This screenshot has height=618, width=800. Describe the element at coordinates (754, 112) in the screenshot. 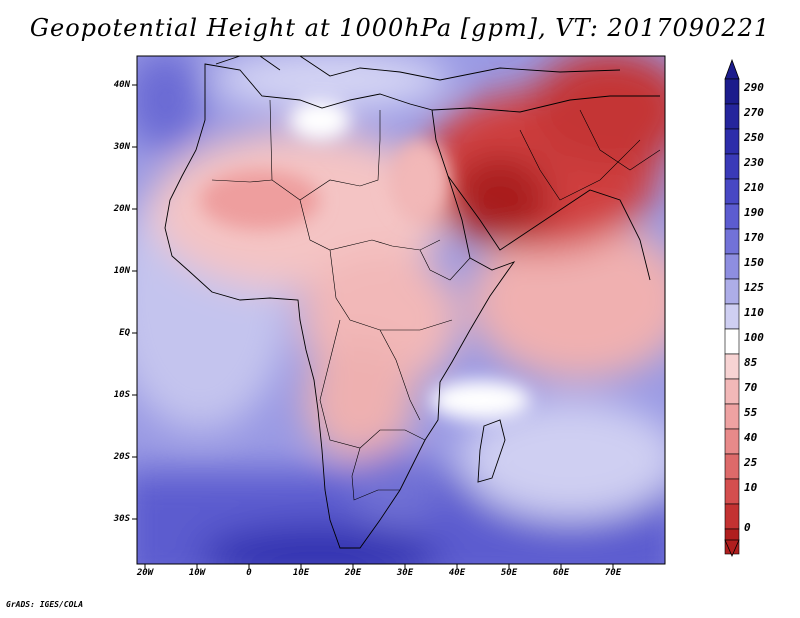

I see `colorbar-label: 270` at that location.